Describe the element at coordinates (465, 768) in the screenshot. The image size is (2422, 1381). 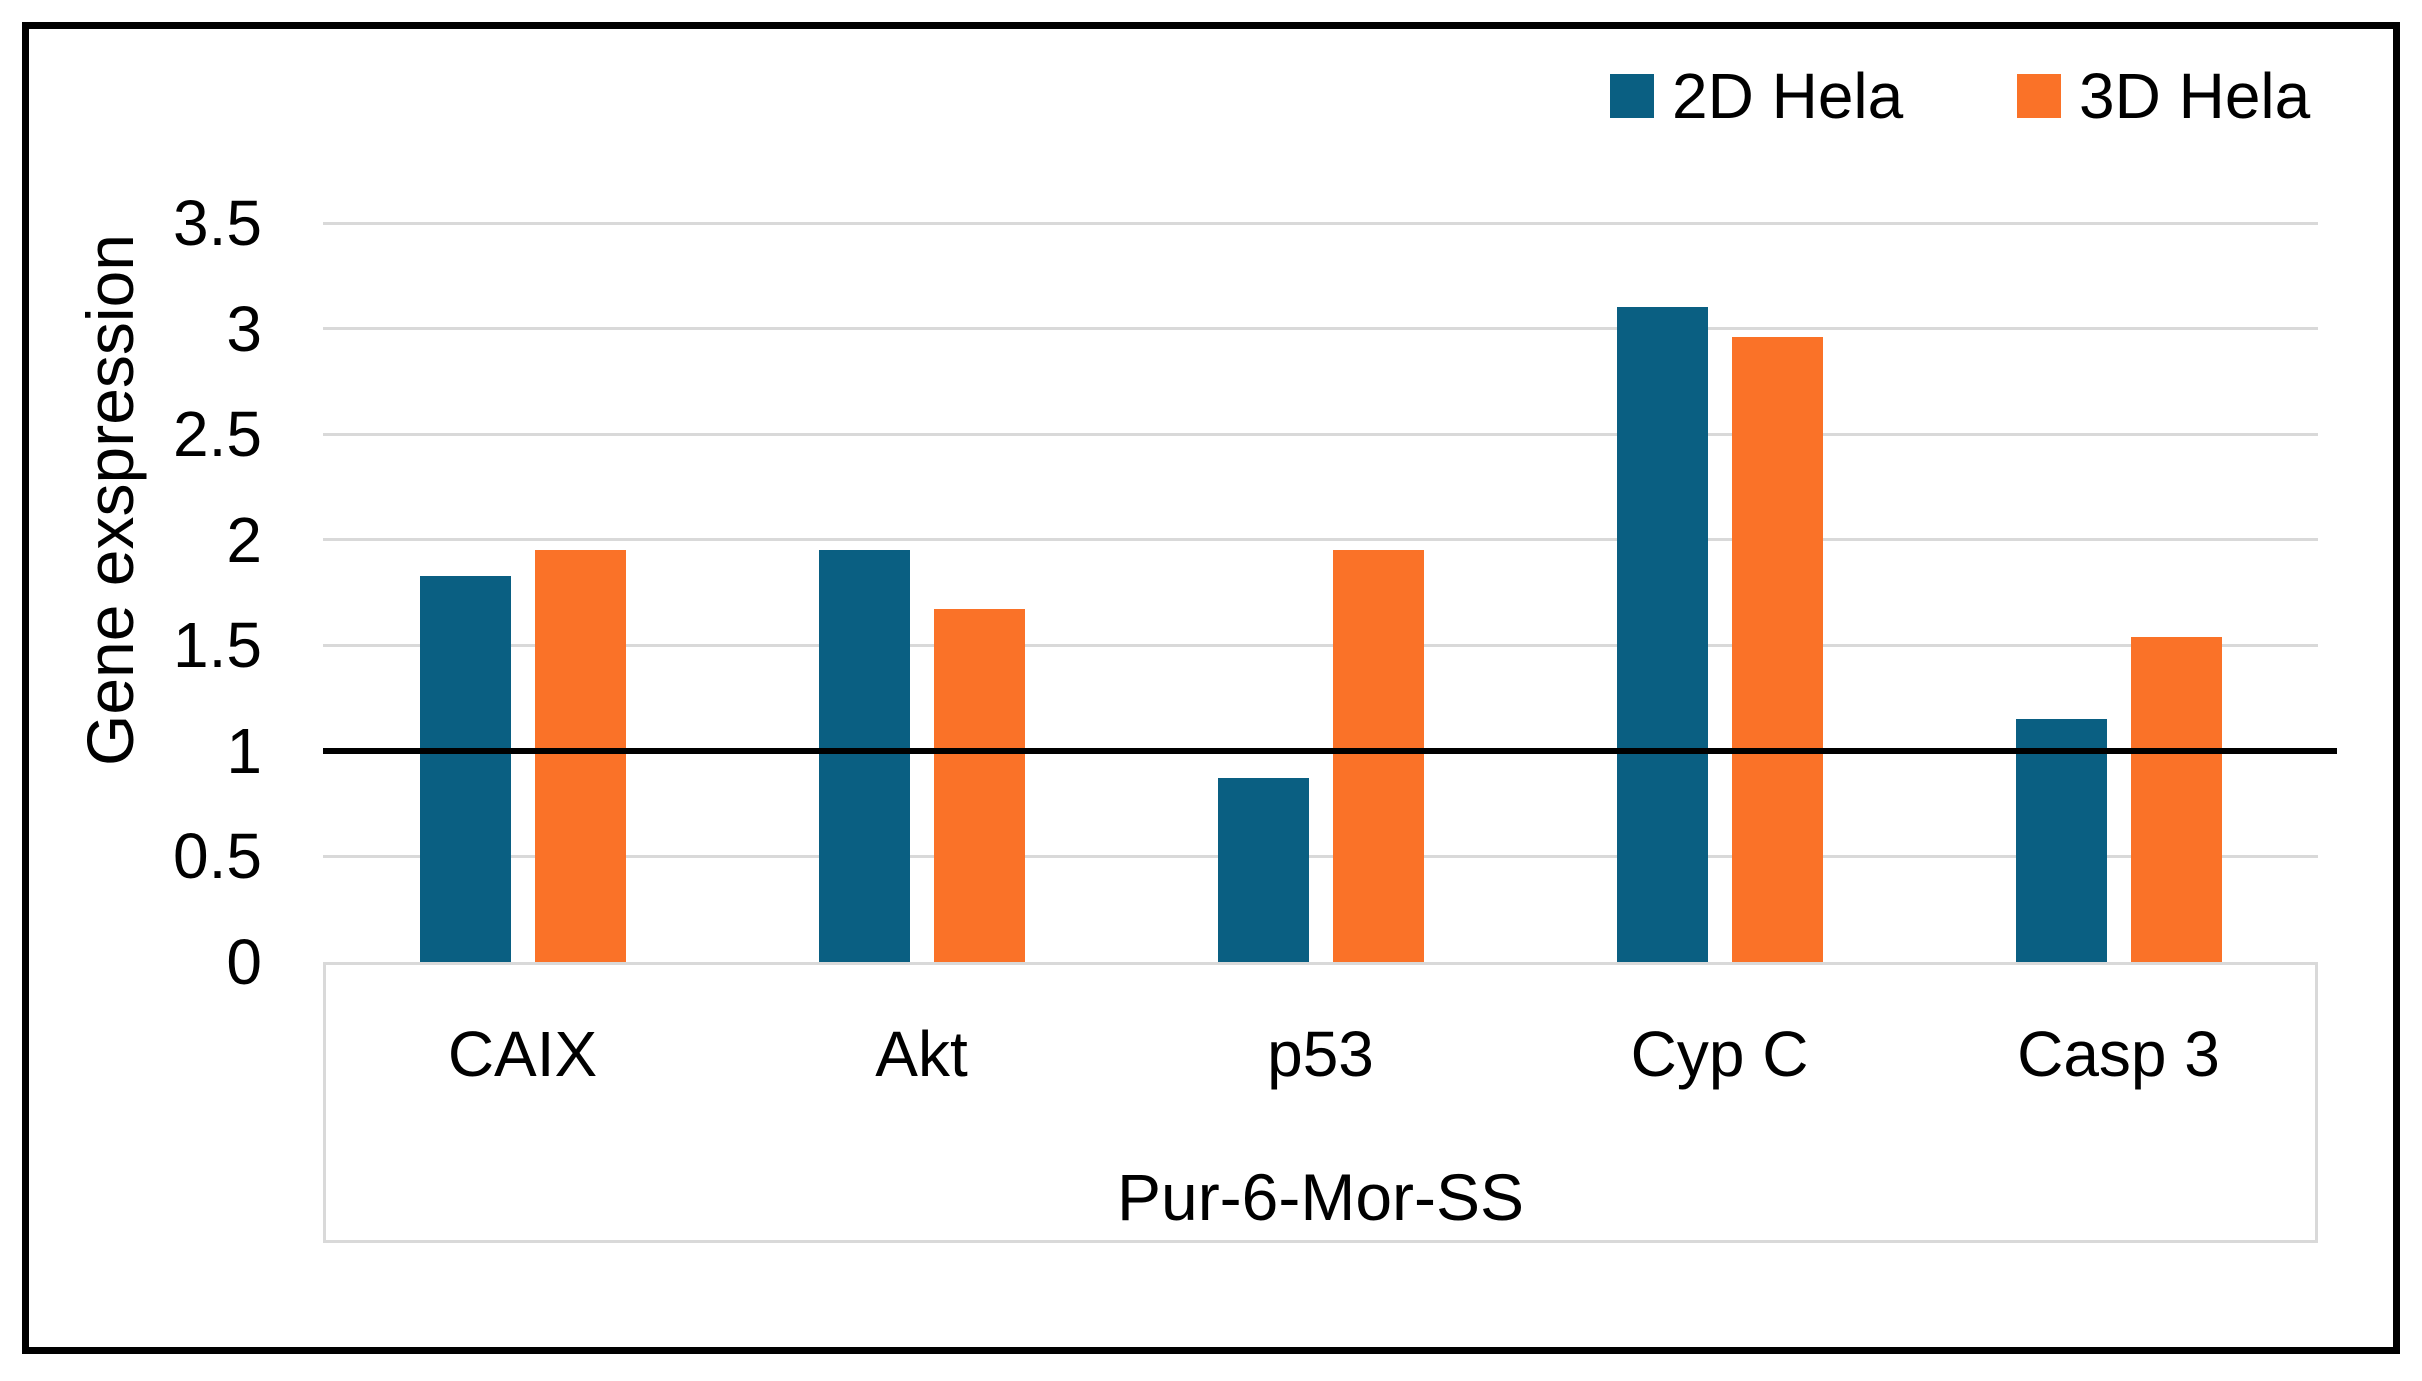
I see `bar-2d-hela-caix` at that location.